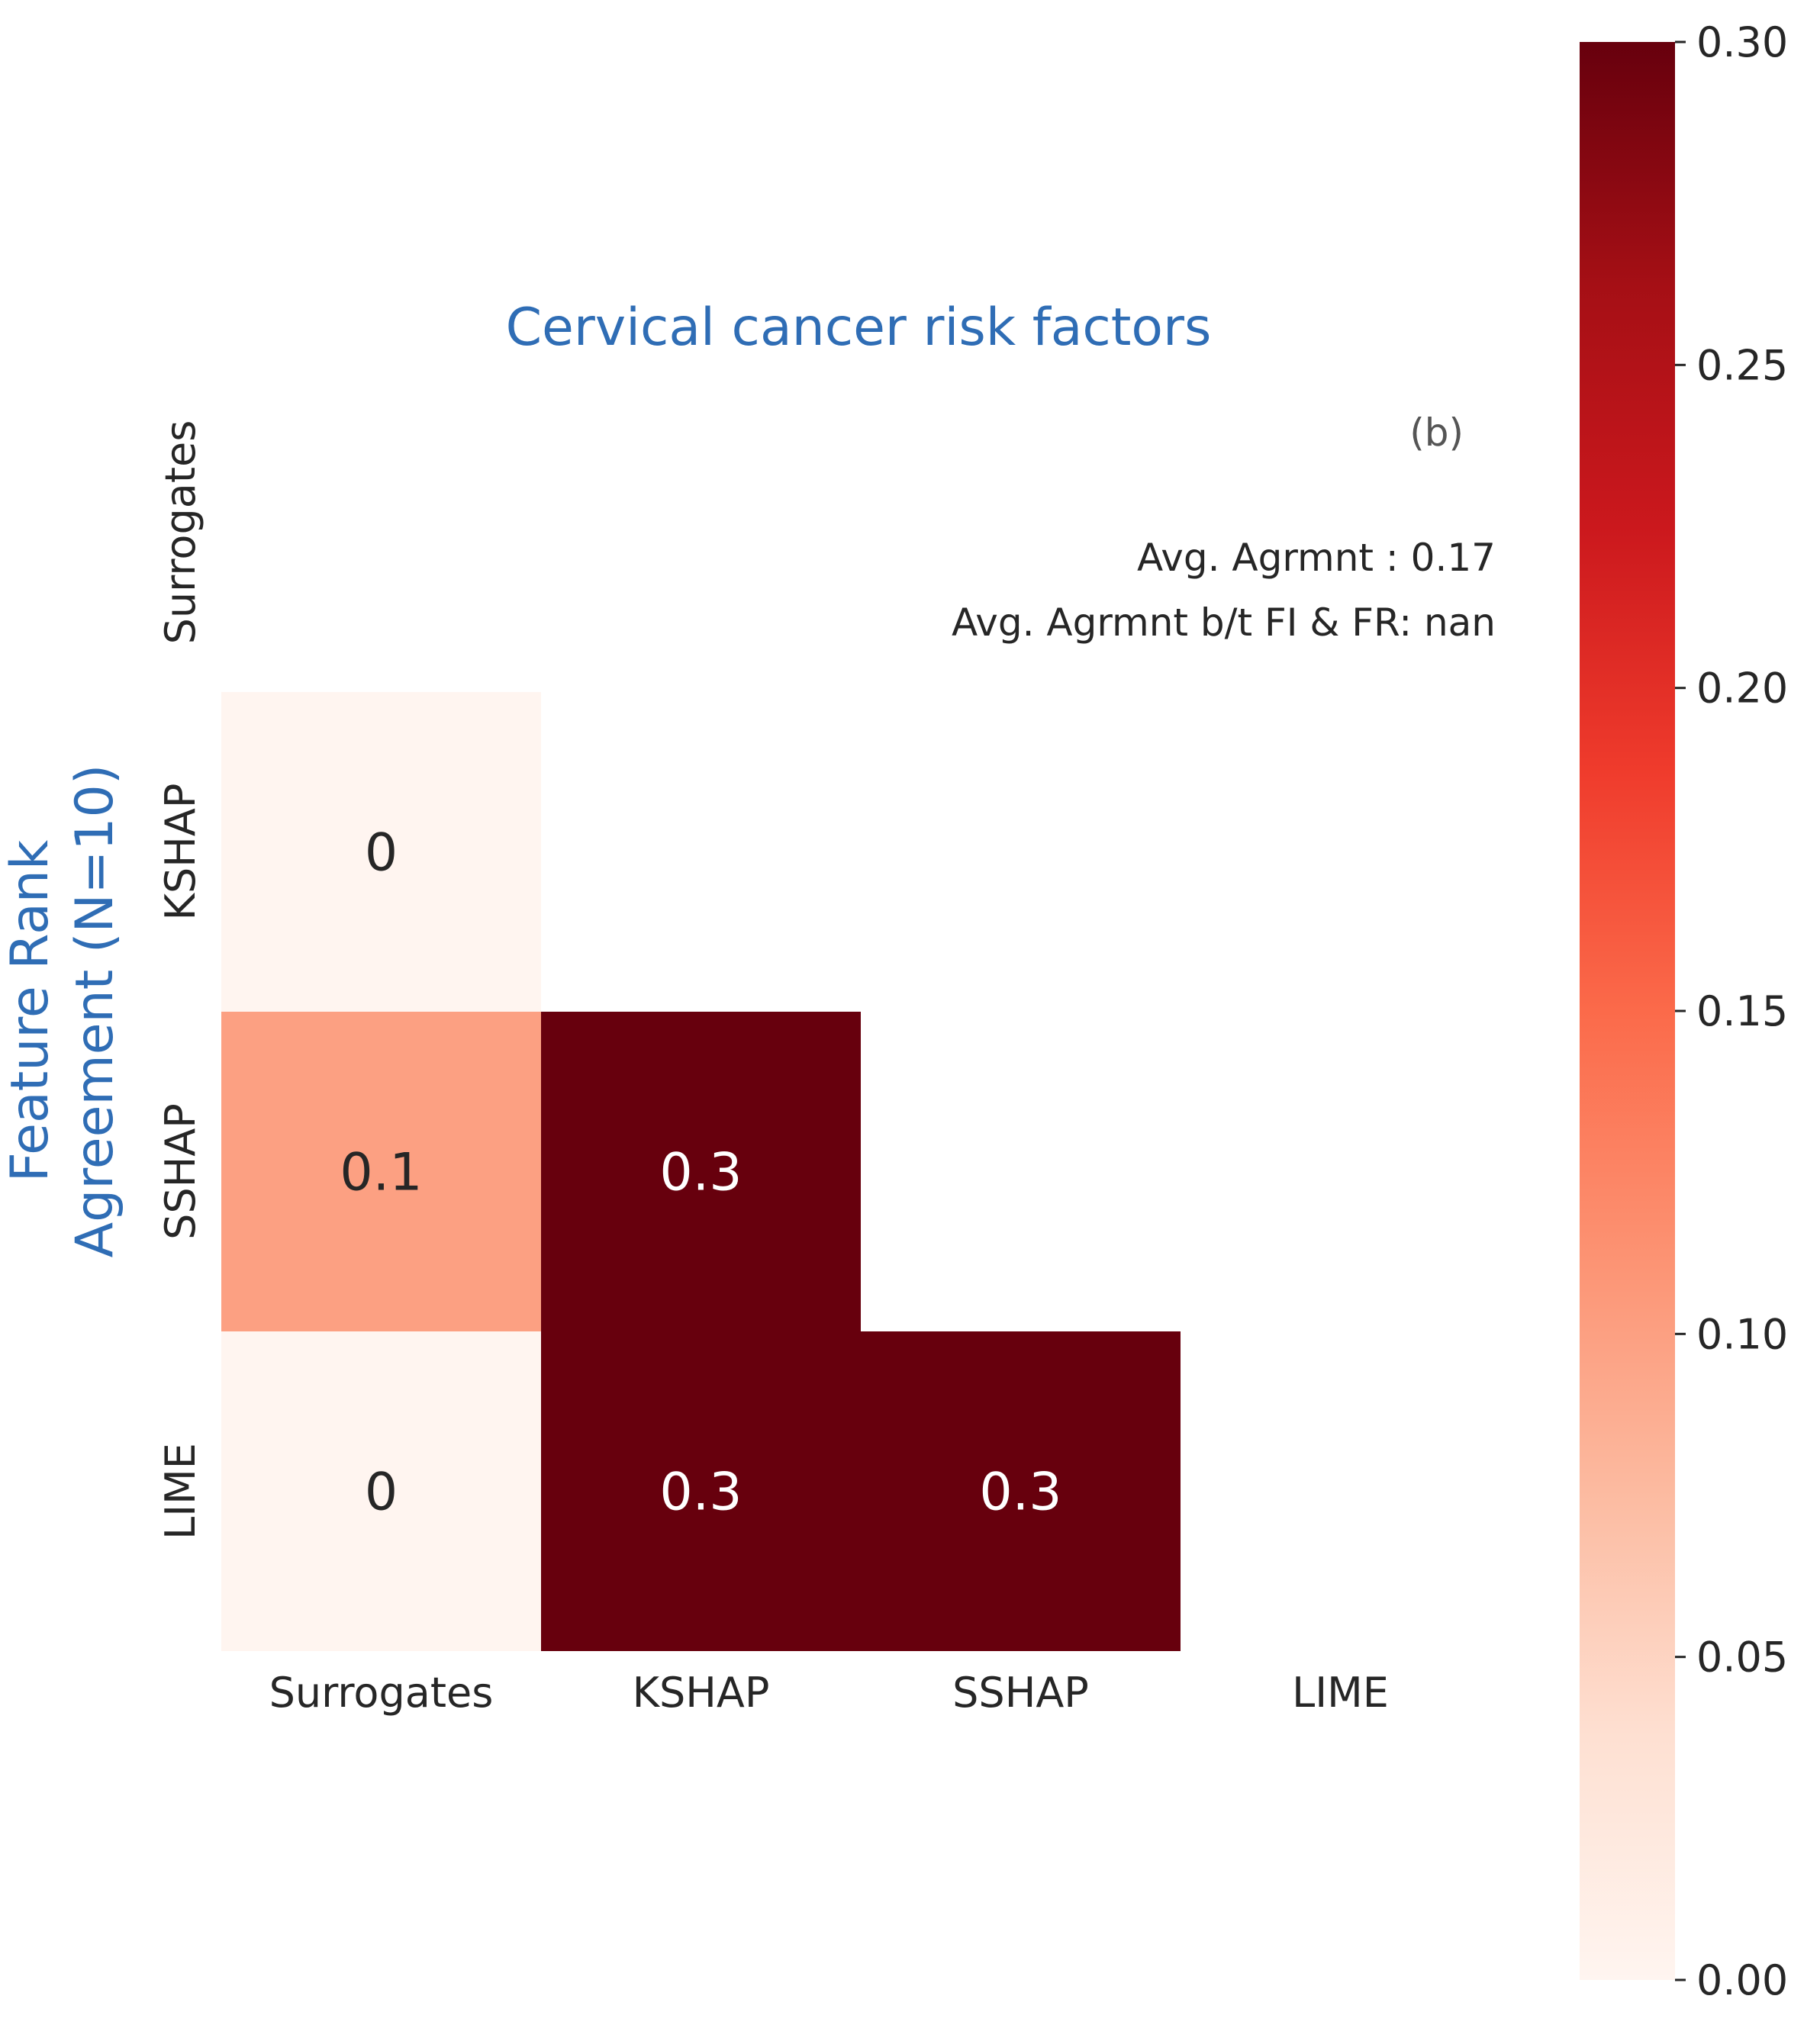 The image size is (1820, 2028). What do you see at coordinates (180, 980) in the screenshot?
I see `y-tick-labels: Surrogates KSHAP SSHAP LIME` at bounding box center [180, 980].